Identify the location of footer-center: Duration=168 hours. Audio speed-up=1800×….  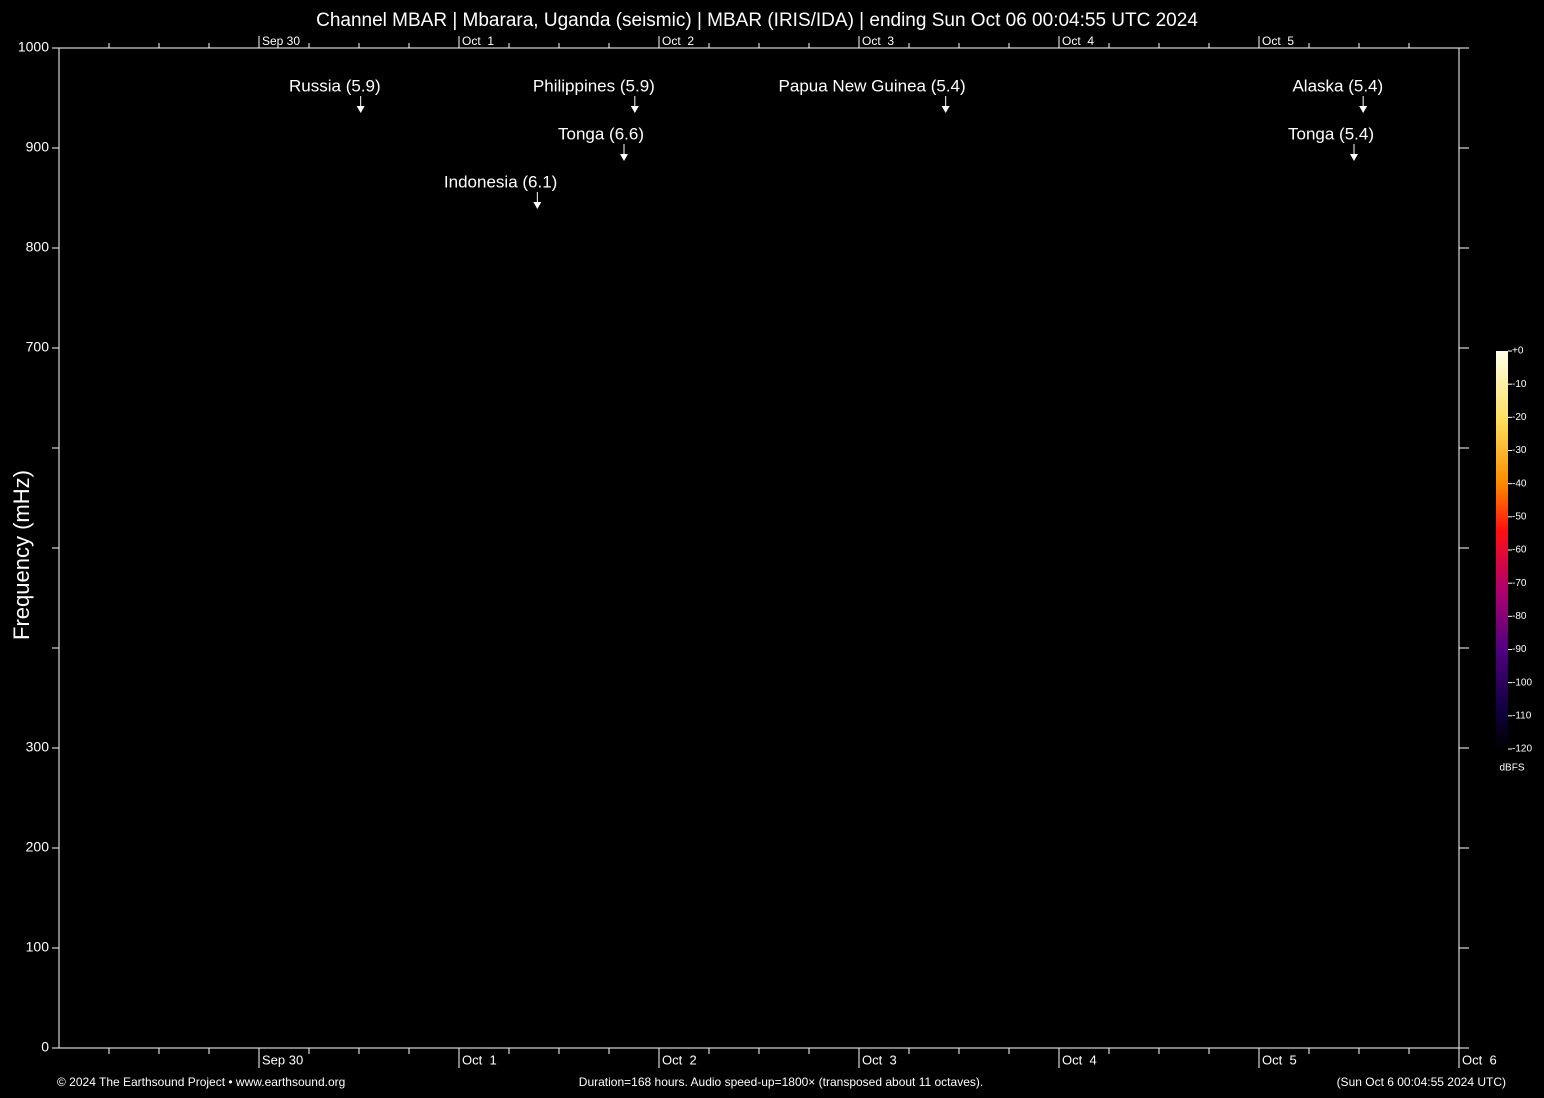
(781, 1082).